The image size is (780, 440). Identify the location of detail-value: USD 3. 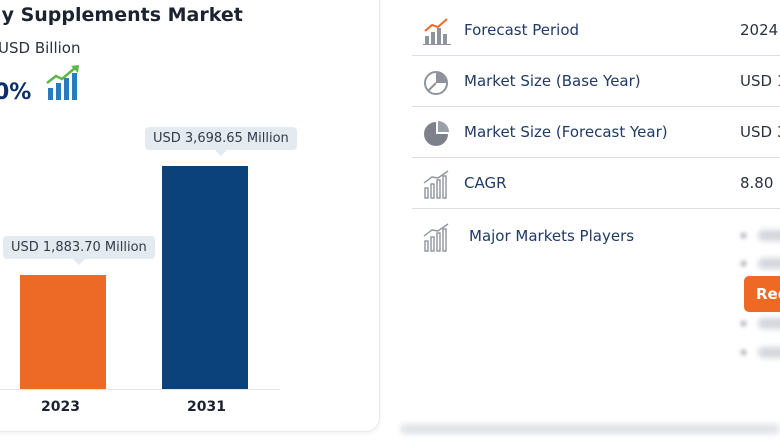
(760, 132).